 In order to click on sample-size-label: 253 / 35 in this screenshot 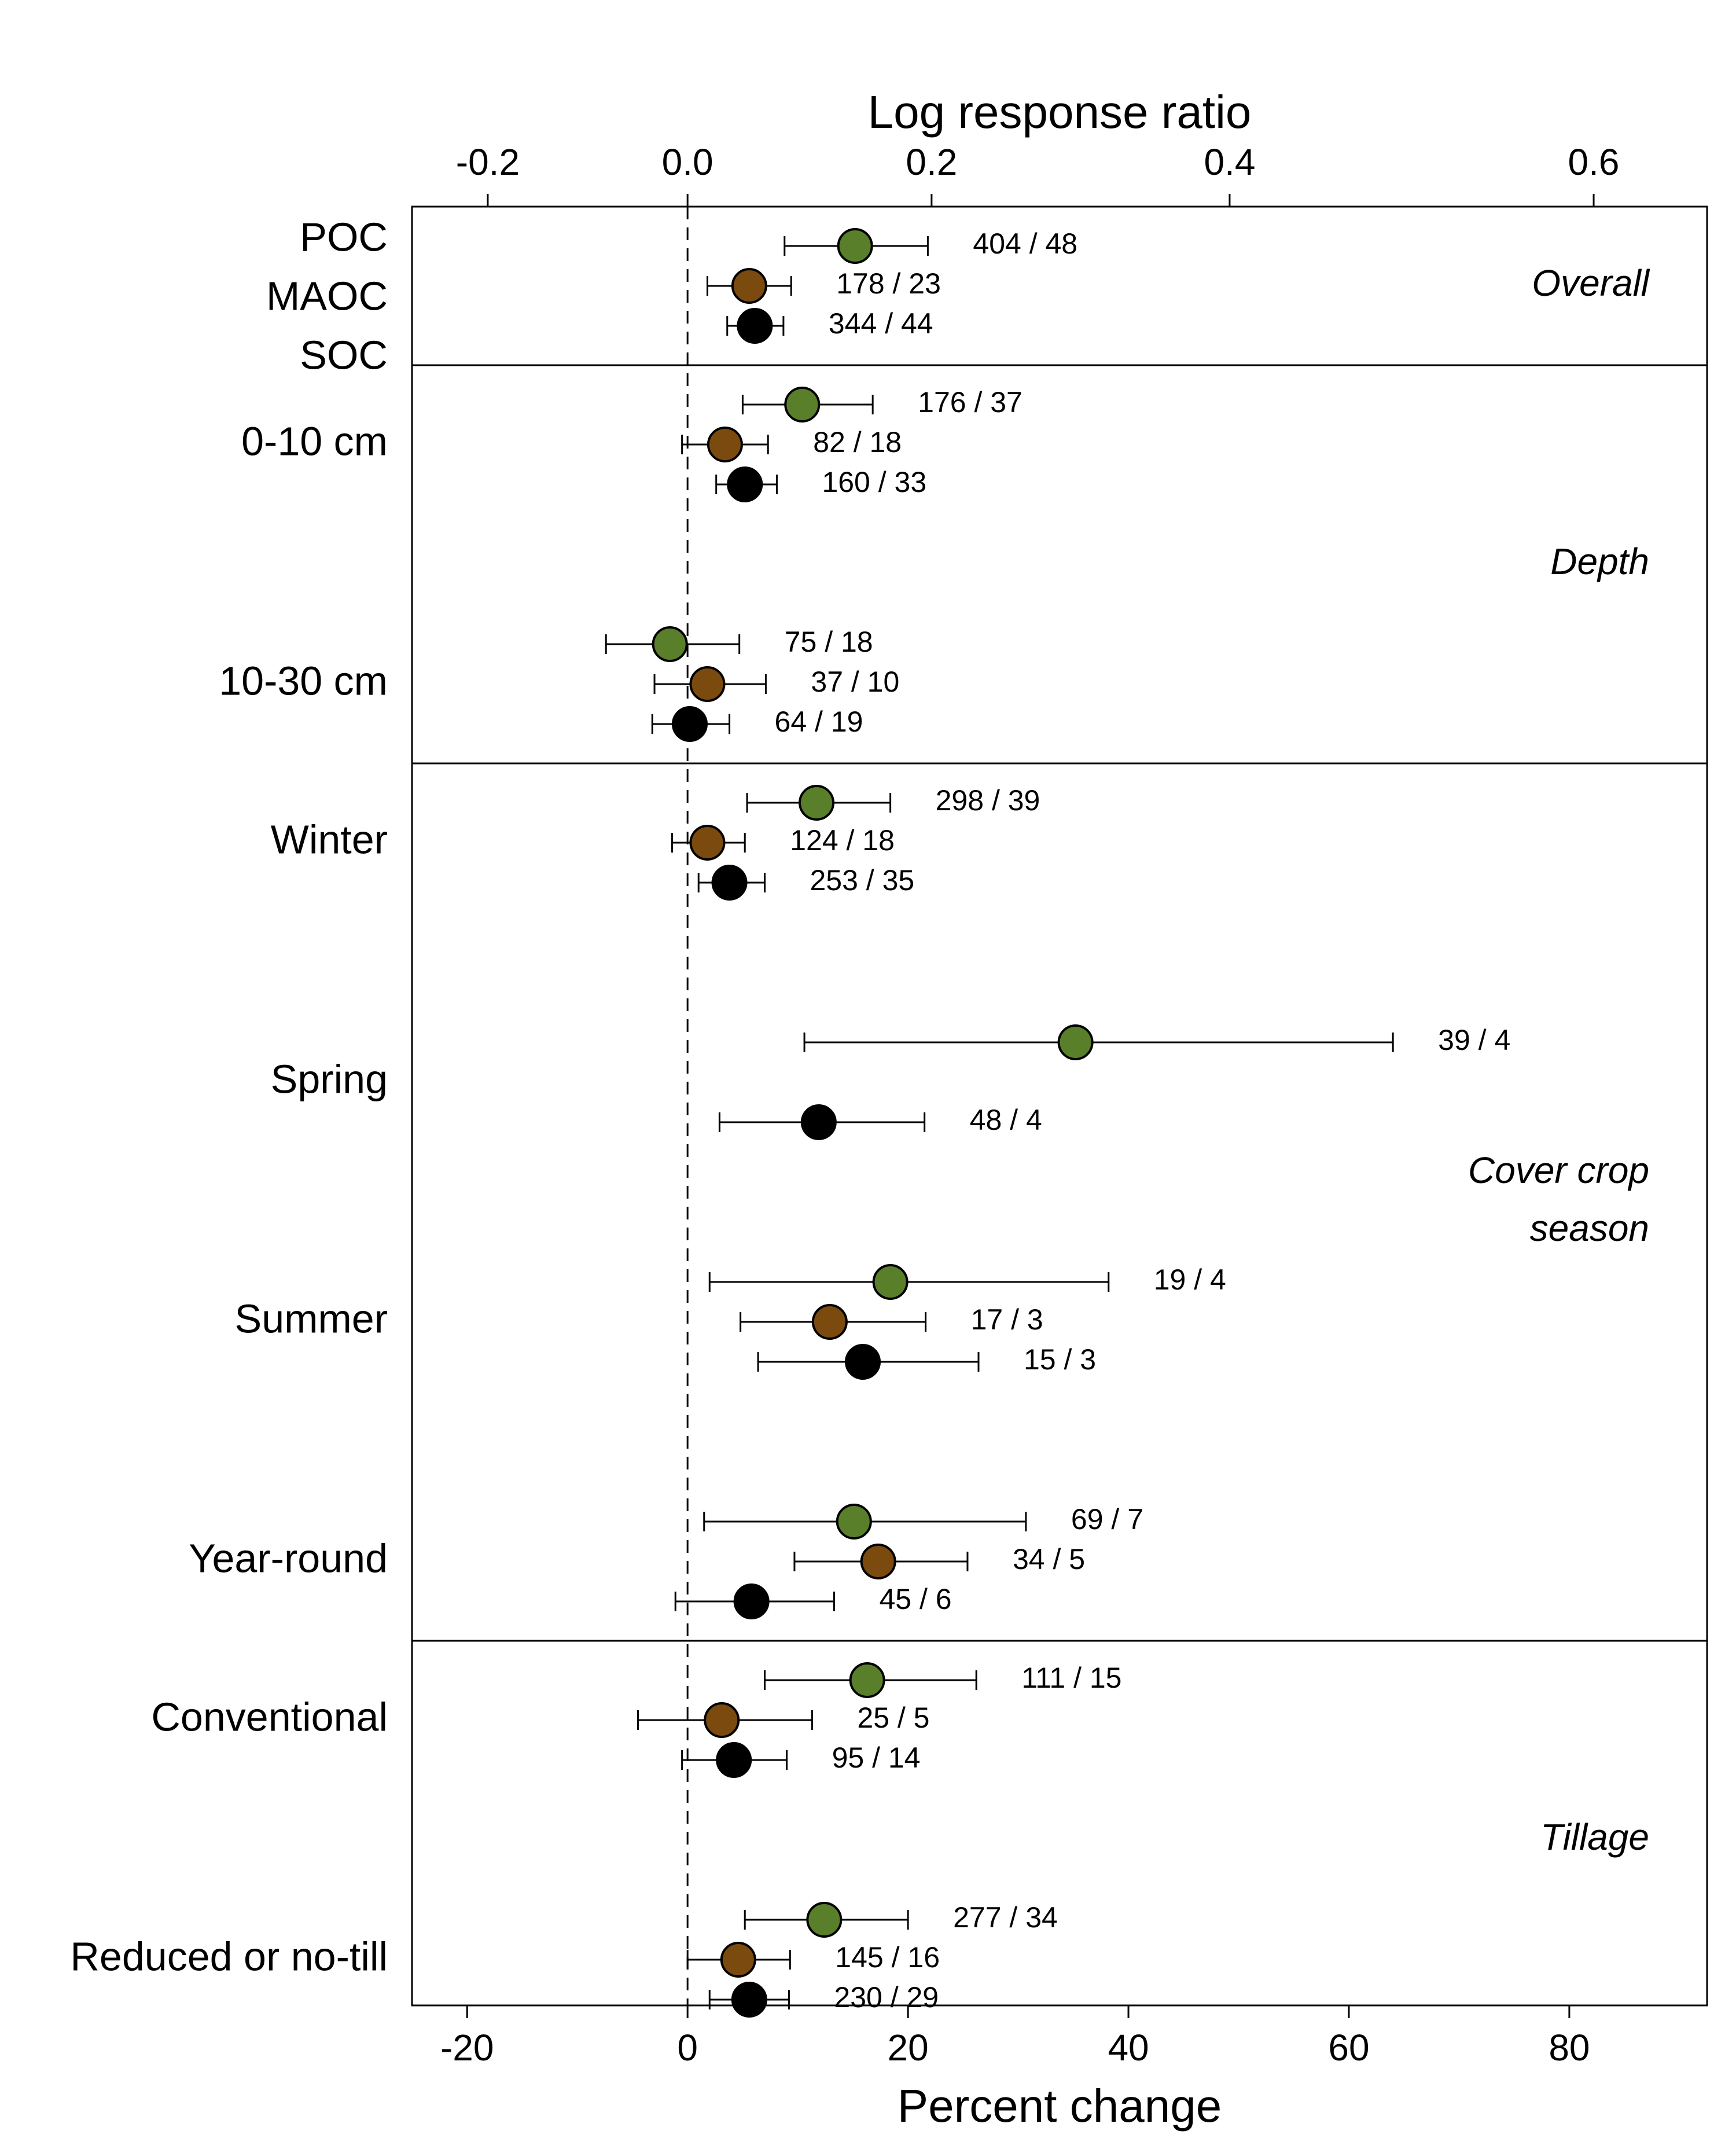, I will do `click(862, 880)`.